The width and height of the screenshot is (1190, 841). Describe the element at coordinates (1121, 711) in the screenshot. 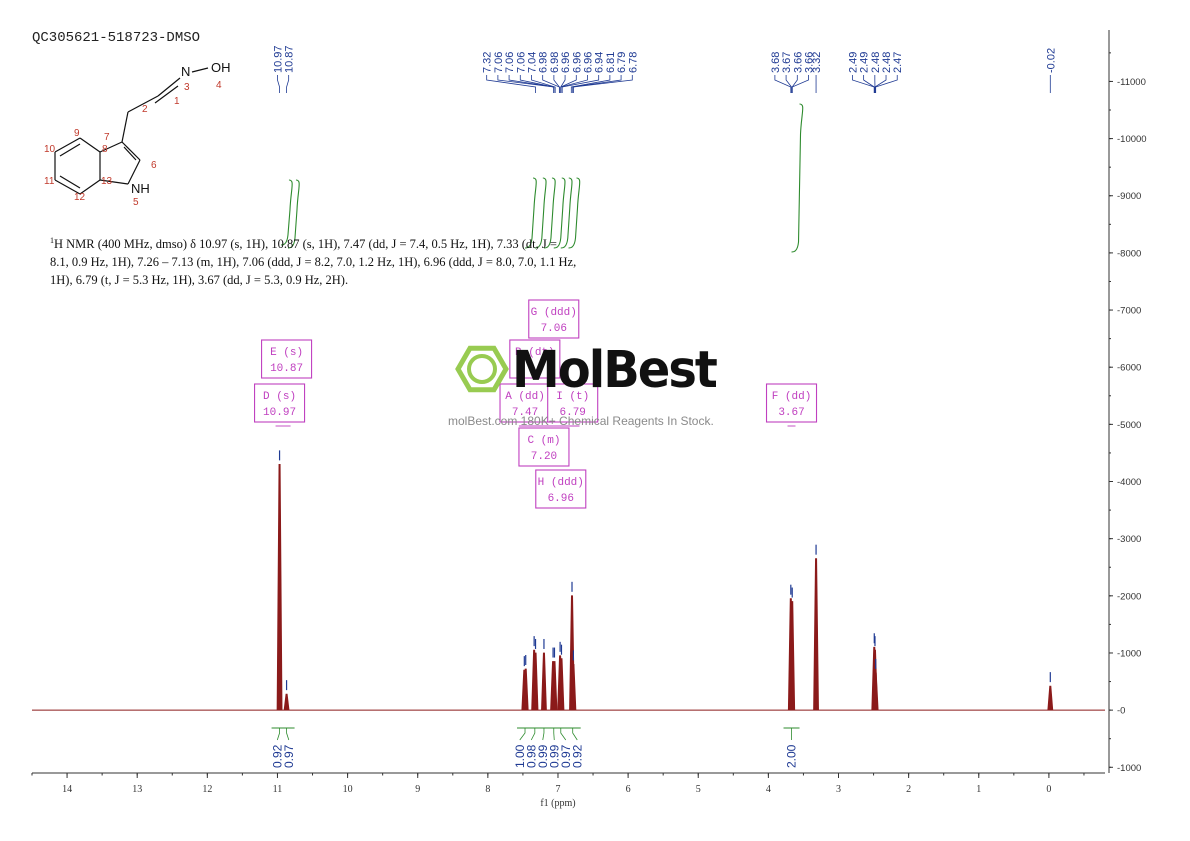

I see `y-tick-label: -0` at that location.